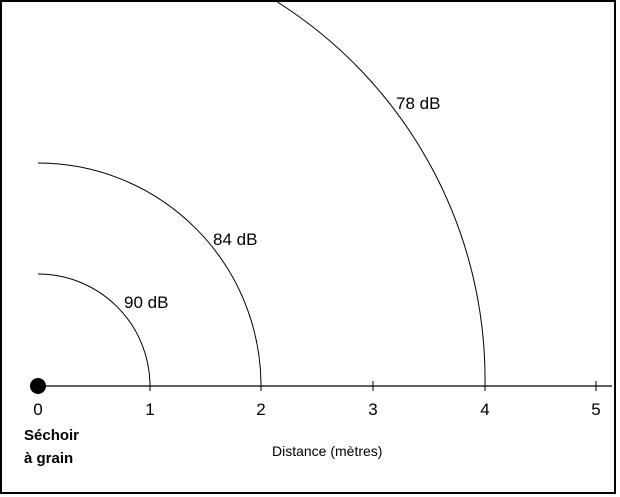 Image resolution: width=620 pixels, height=497 pixels. What do you see at coordinates (260, 409) in the screenshot?
I see `tick-label-2: 2` at bounding box center [260, 409].